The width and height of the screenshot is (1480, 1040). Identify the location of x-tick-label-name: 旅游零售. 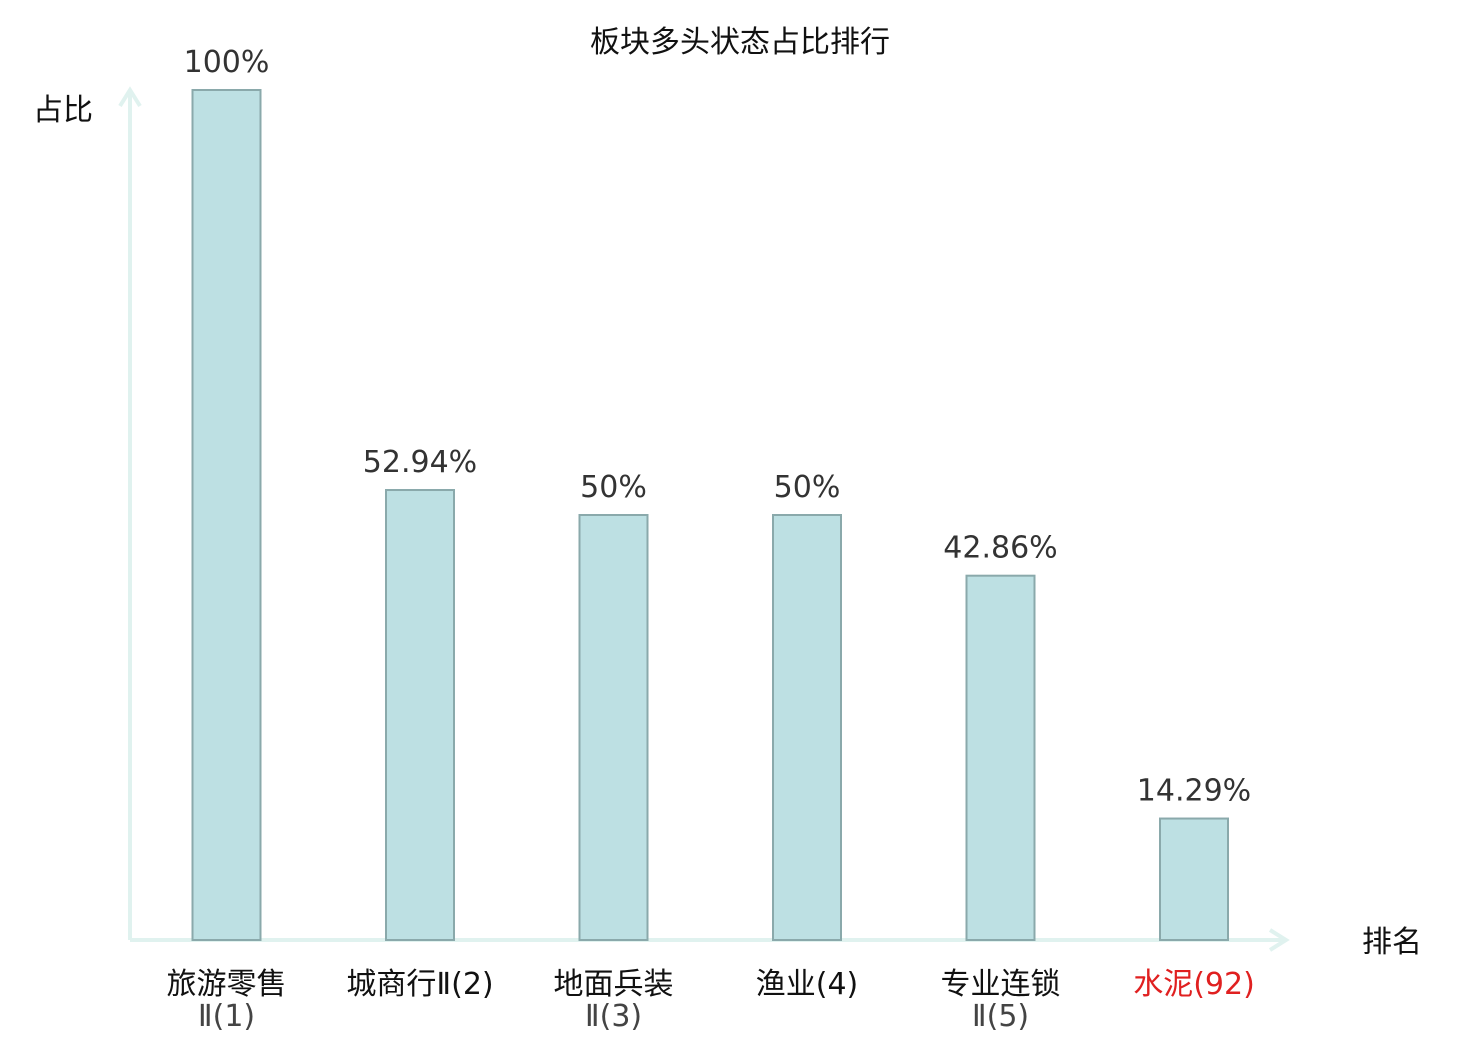
(227, 984).